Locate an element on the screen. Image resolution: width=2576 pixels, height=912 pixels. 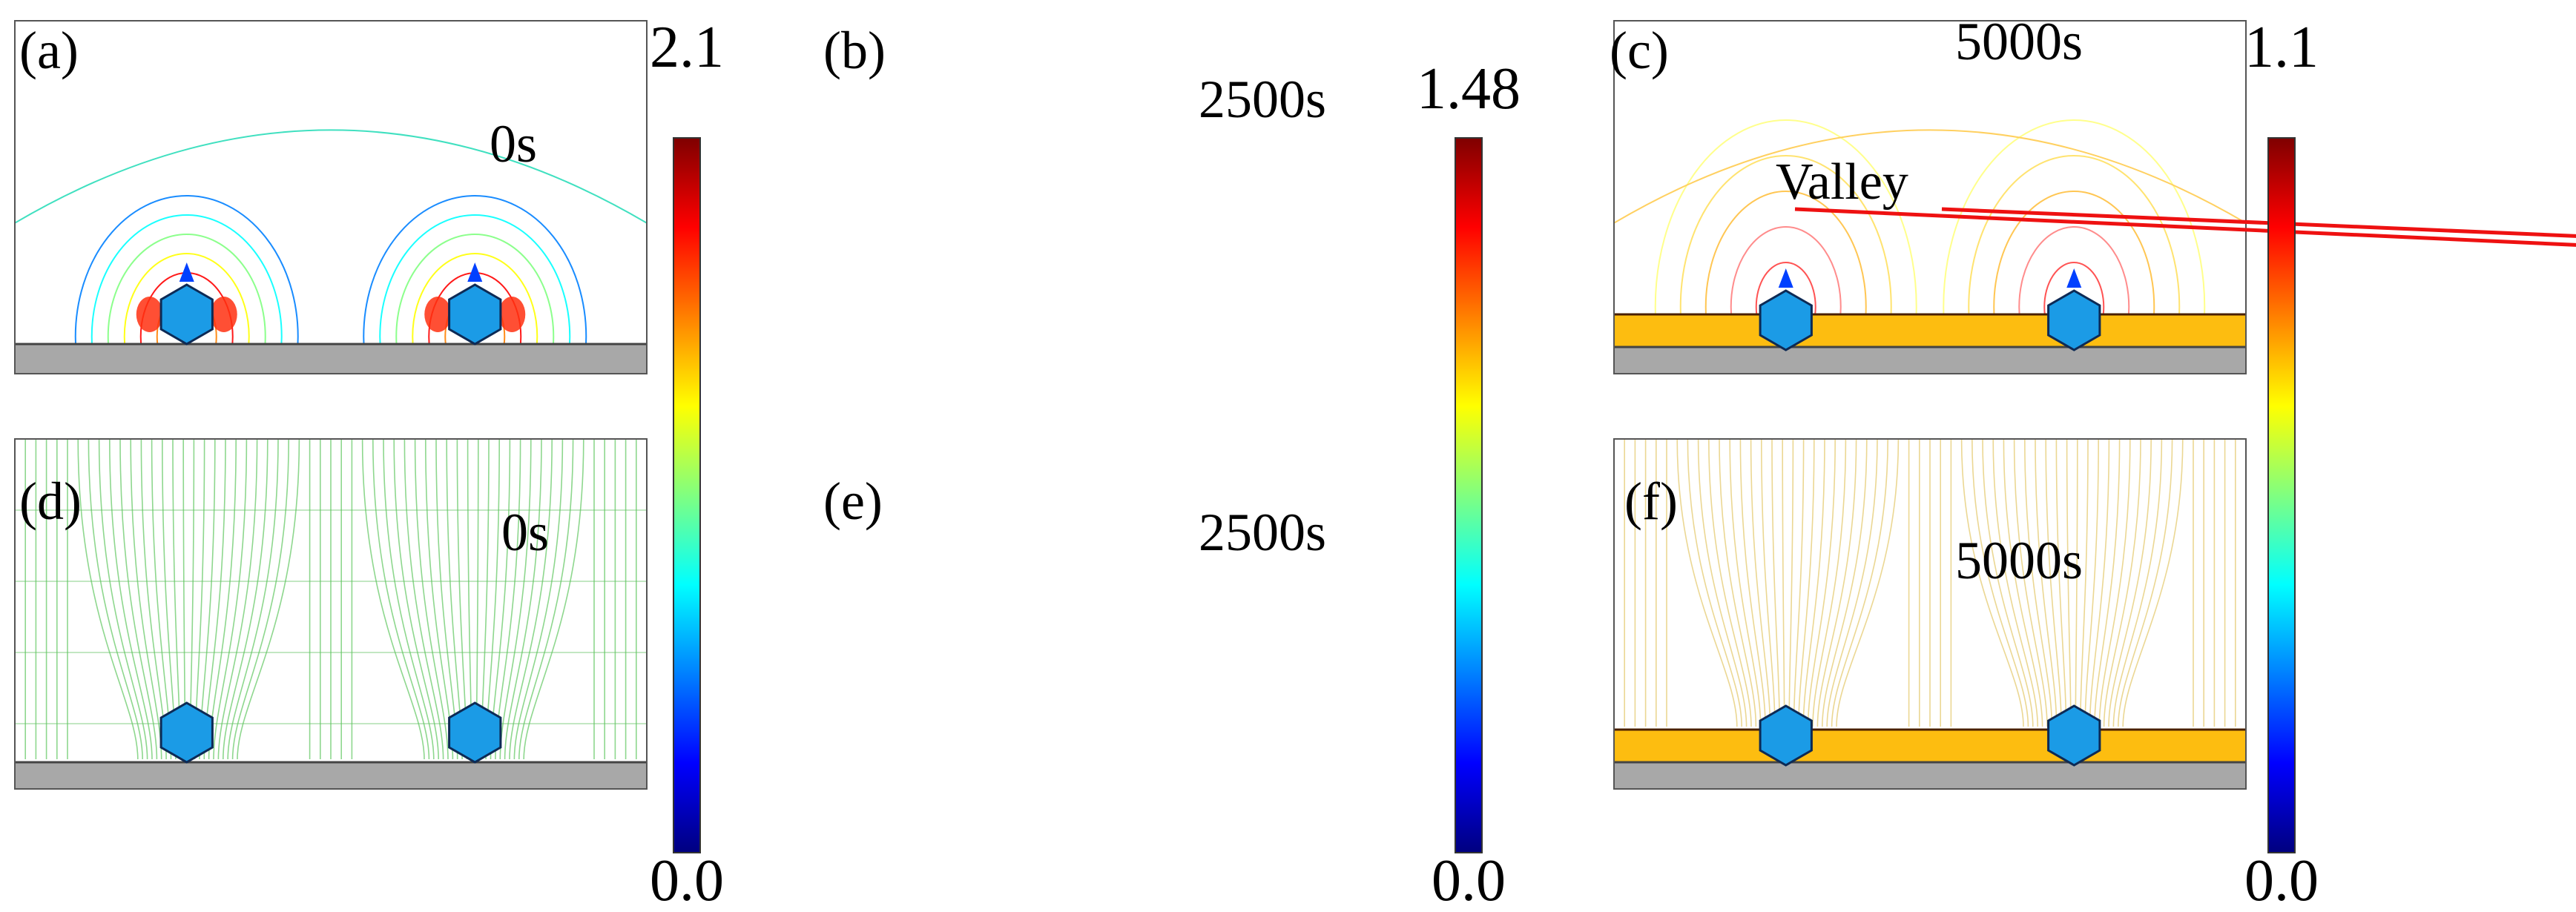
colorbar-3-min: 0.0 is located at coordinates (2282, 880).